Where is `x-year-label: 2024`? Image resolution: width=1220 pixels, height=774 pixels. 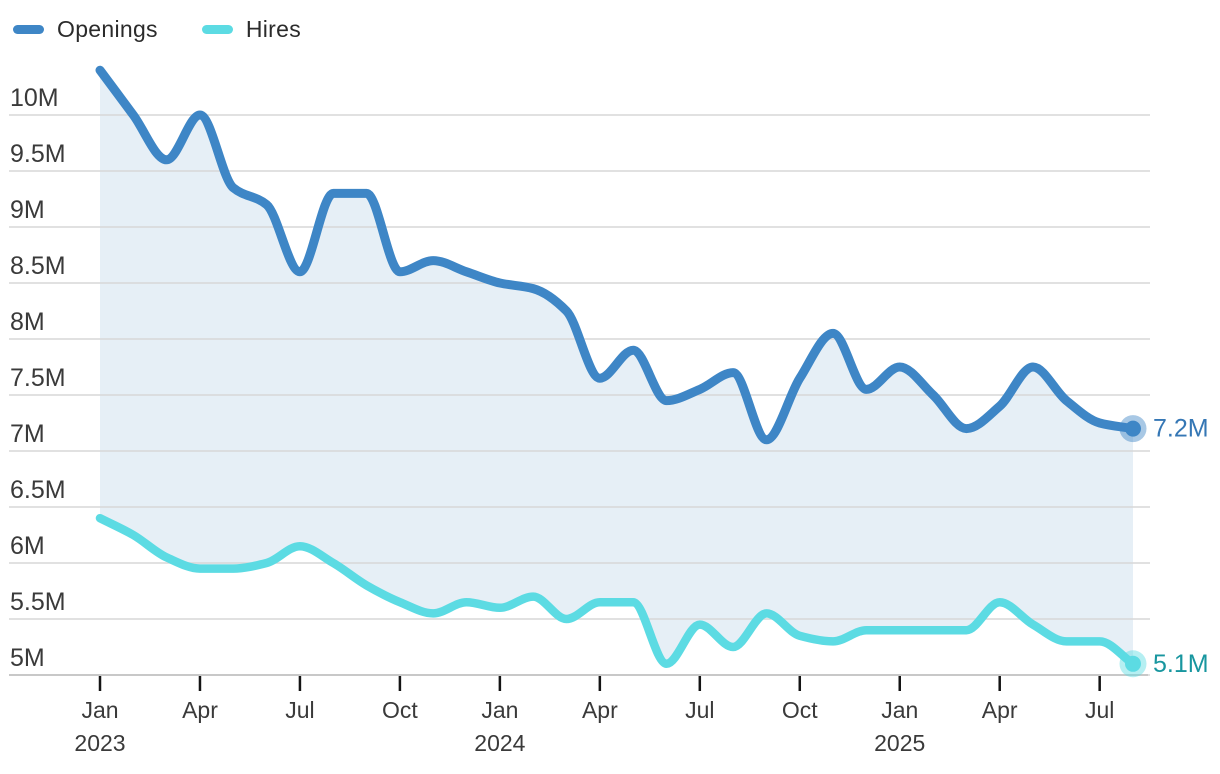 x-year-label: 2024 is located at coordinates (499, 743).